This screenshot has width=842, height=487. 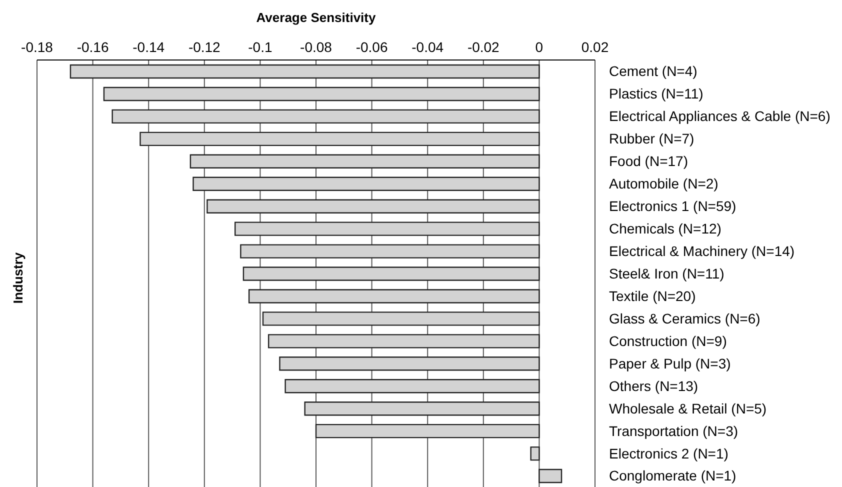 What do you see at coordinates (668, 453) in the screenshot?
I see `y-tick-label: Electronics 2 (N=1)` at bounding box center [668, 453].